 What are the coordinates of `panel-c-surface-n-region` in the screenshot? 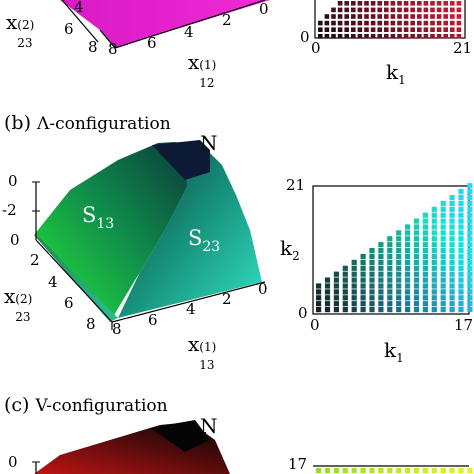 It's located at (180, 436).